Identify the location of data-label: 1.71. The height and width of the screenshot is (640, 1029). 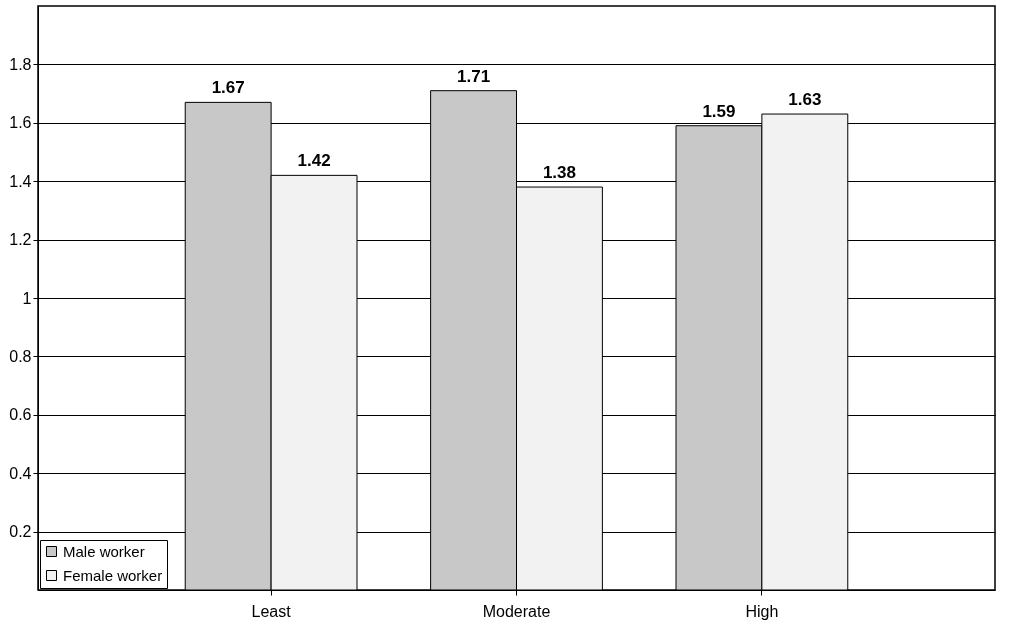
(474, 76).